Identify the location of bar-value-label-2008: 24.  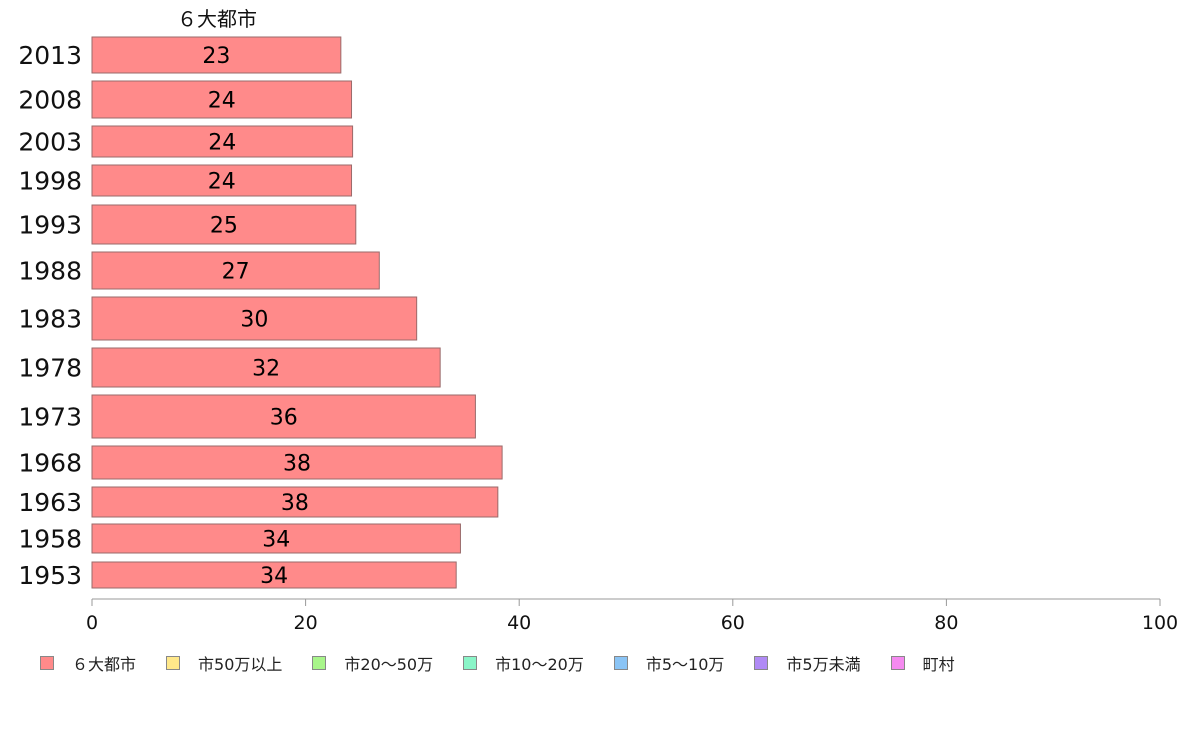
(222, 101).